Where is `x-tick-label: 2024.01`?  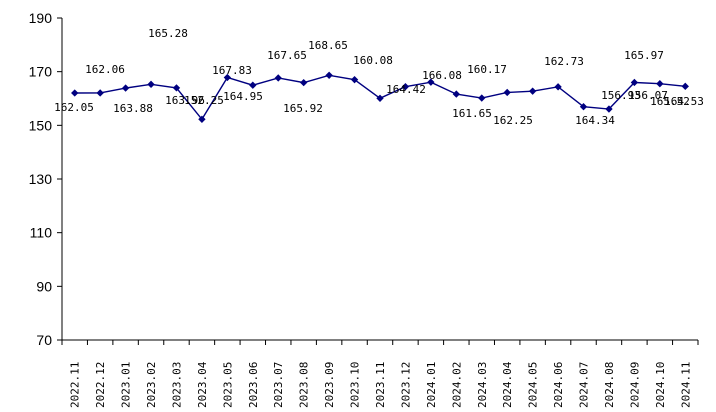
x-tick-label: 2024.01 is located at coordinates (431, 385).